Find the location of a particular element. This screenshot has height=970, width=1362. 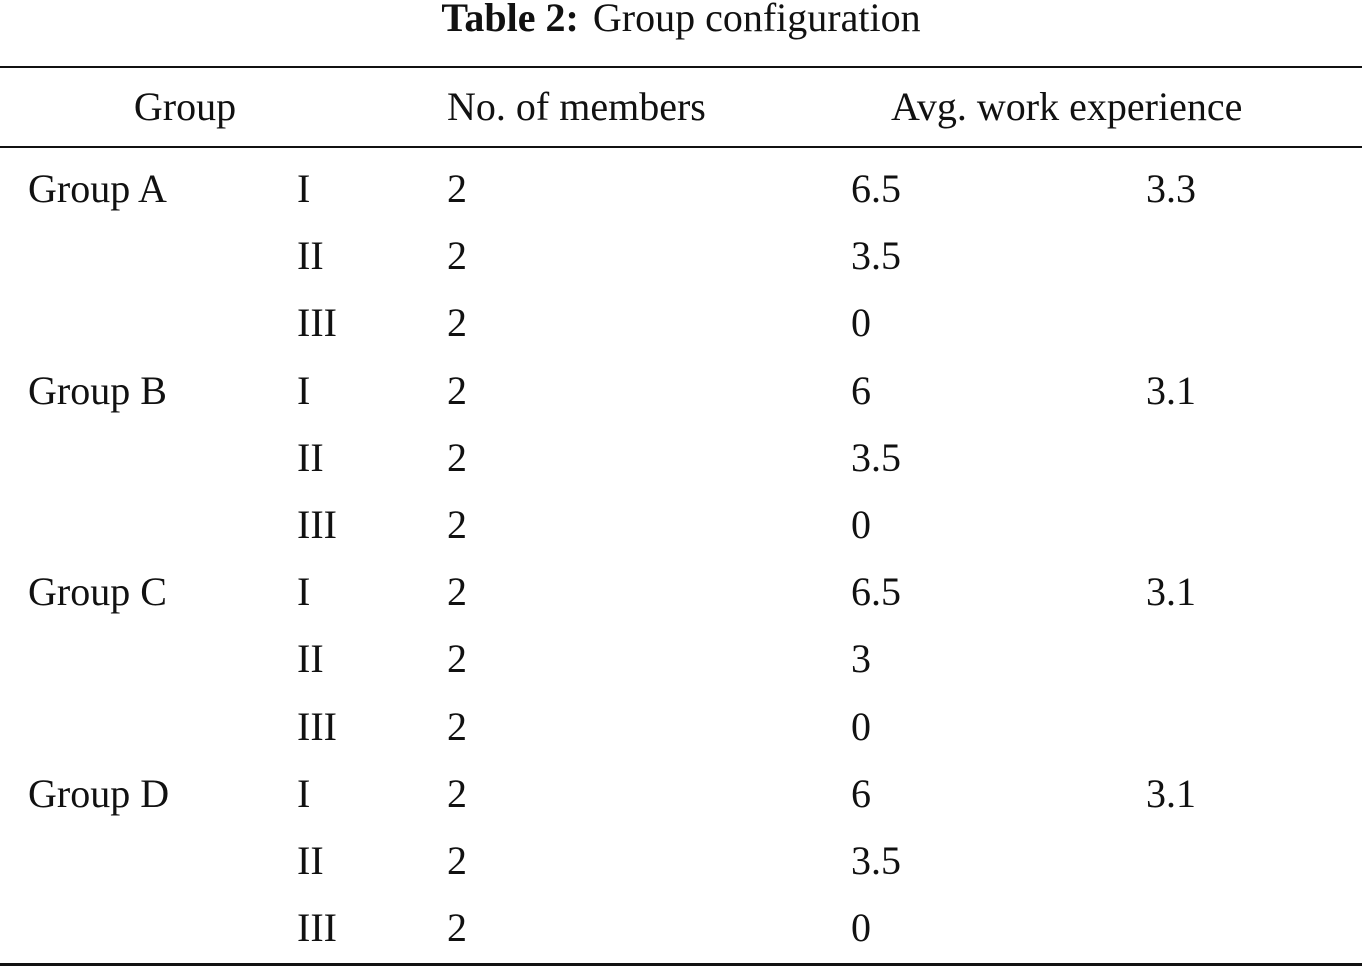

group-cell: Group C is located at coordinates (97, 592).